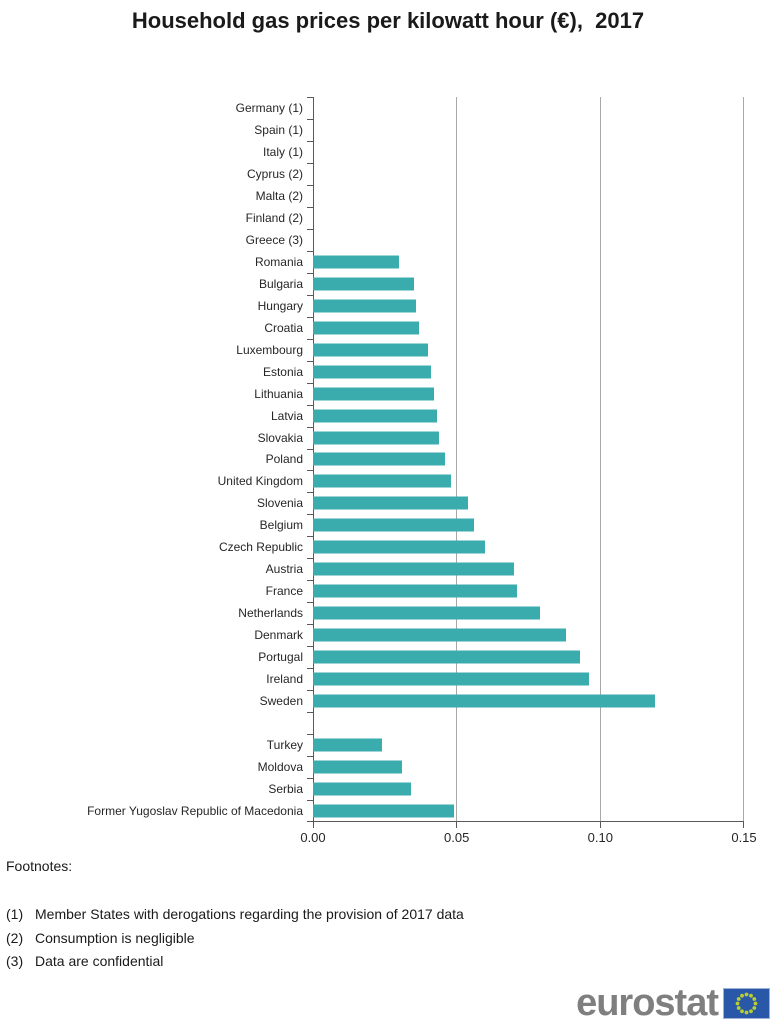  I want to click on category-label: Slovakia, so click(280, 437).